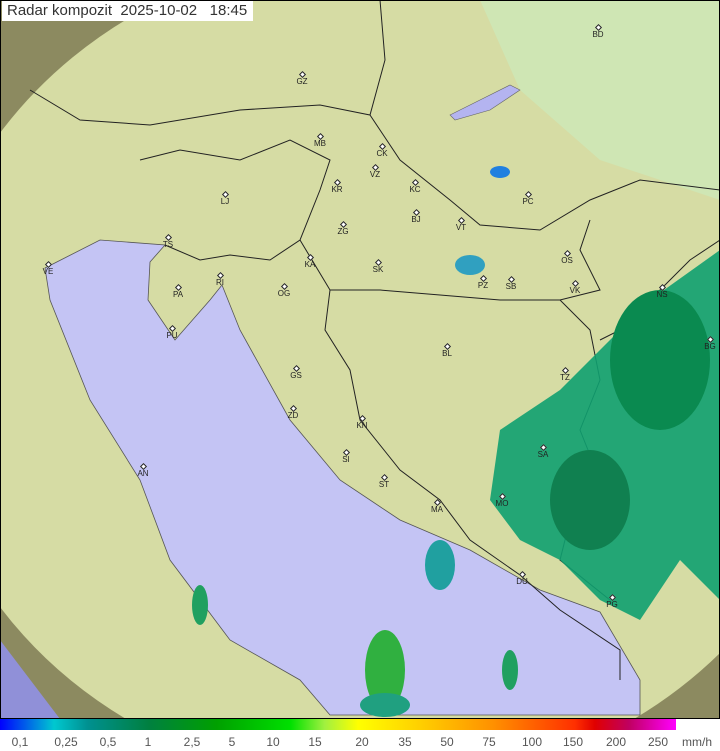  Describe the element at coordinates (337, 189) in the screenshot. I see `city-label: KR` at that location.